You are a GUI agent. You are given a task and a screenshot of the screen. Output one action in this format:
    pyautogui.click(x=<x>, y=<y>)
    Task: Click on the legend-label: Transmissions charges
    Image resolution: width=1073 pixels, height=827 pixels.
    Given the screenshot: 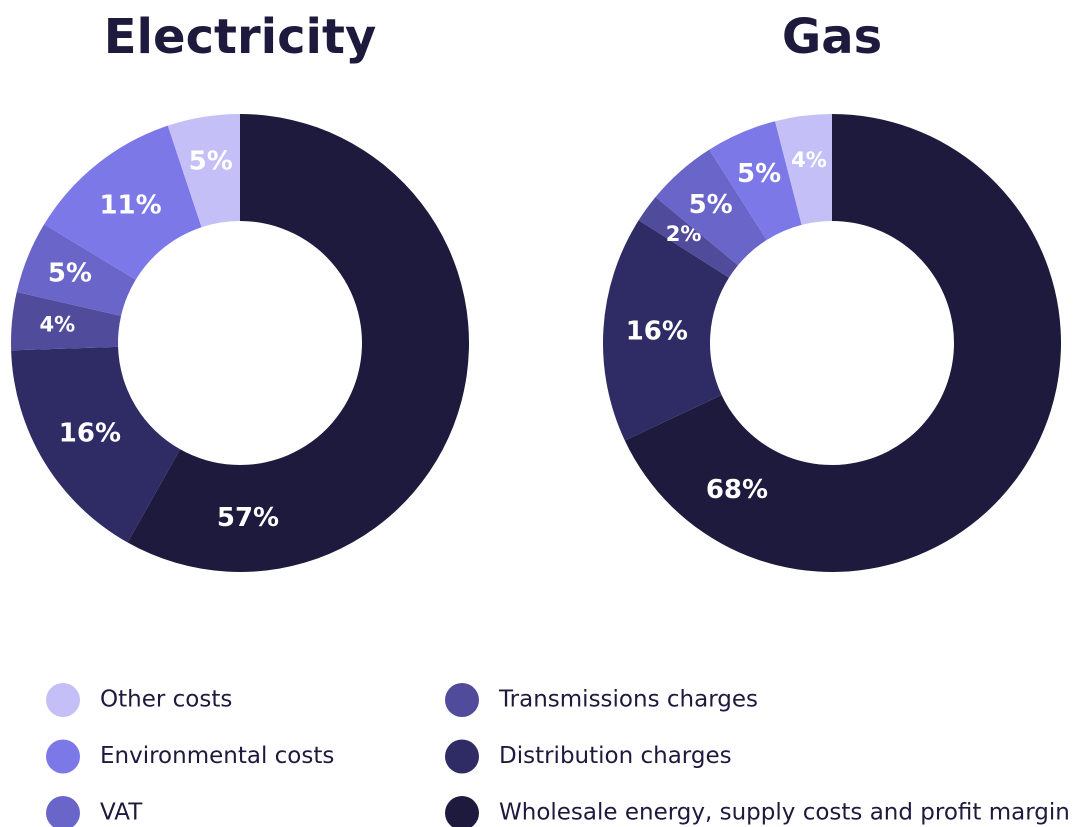 What is the action you would take?
    pyautogui.click(x=628, y=700)
    